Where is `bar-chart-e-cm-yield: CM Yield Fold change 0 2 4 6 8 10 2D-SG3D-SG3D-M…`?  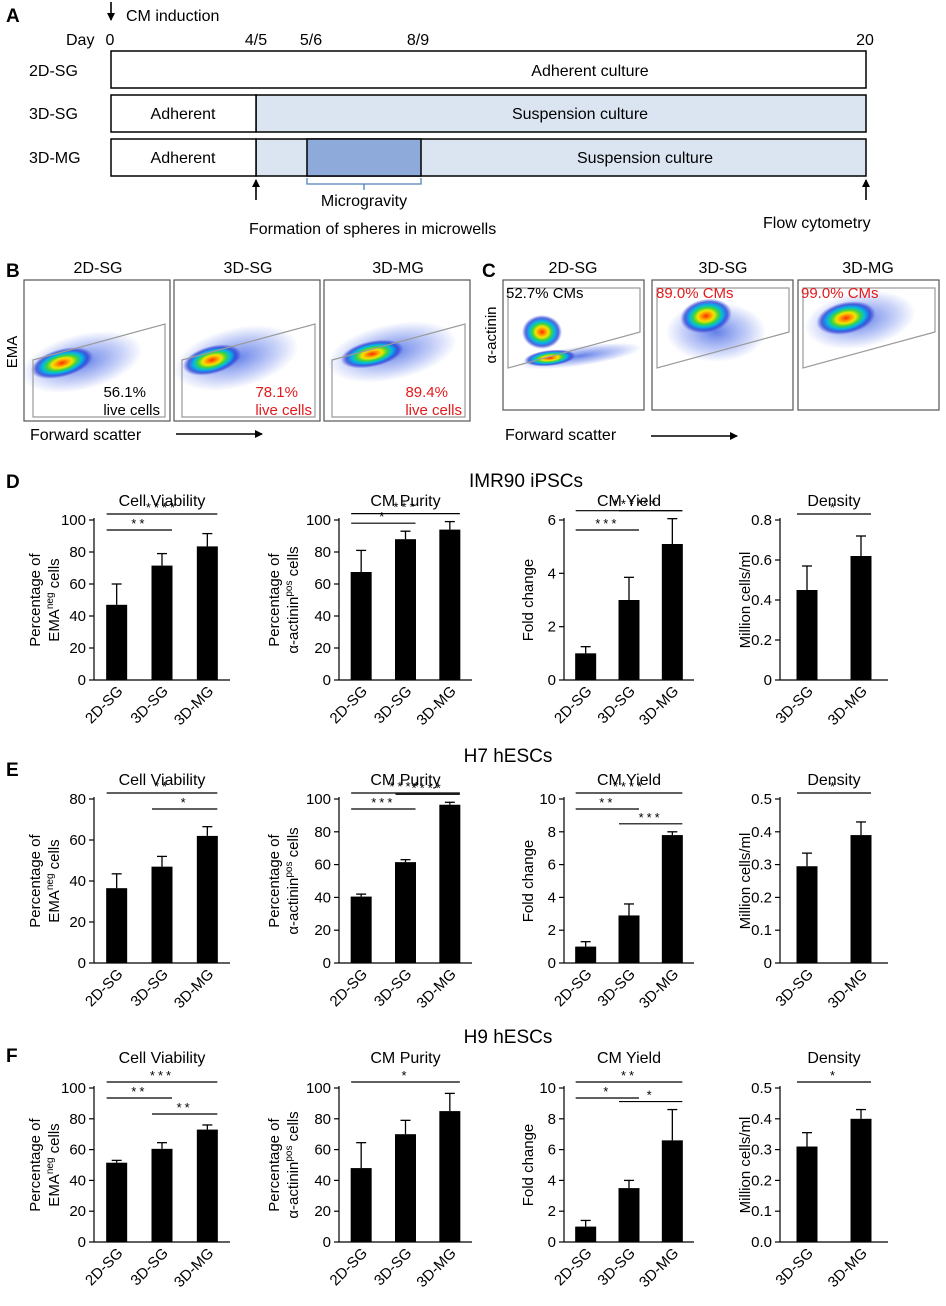
bar-chart-e-cm-yield: CM Yield Fold change 0 2 4 6 8 10 2D-SG3D-SG3D-M… is located at coordinates (607, 892).